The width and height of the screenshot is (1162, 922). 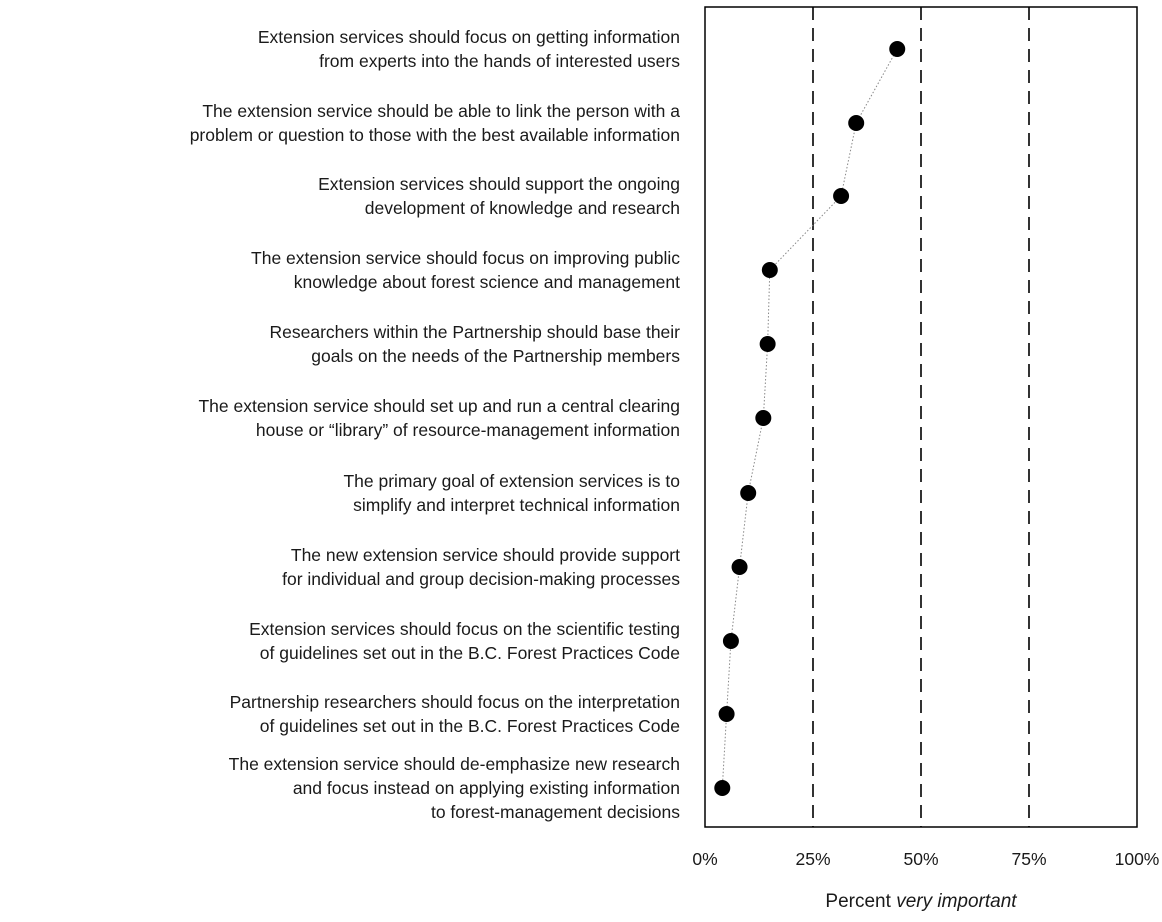 I want to click on x-tick-label-0: 0%, so click(x=704, y=859).